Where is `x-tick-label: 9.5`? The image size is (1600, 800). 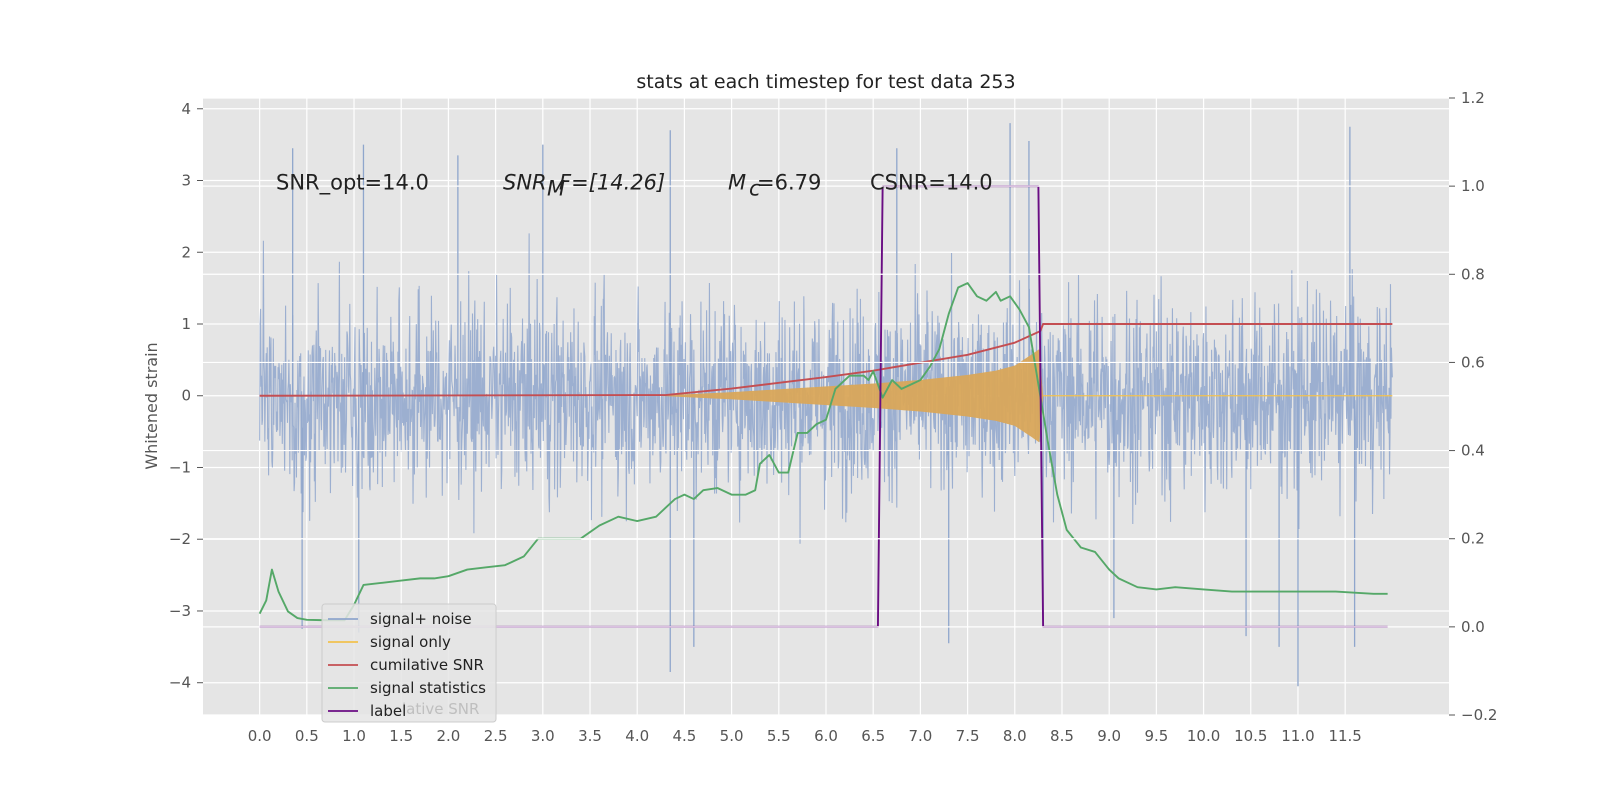 x-tick-label: 9.5 is located at coordinates (1156, 736).